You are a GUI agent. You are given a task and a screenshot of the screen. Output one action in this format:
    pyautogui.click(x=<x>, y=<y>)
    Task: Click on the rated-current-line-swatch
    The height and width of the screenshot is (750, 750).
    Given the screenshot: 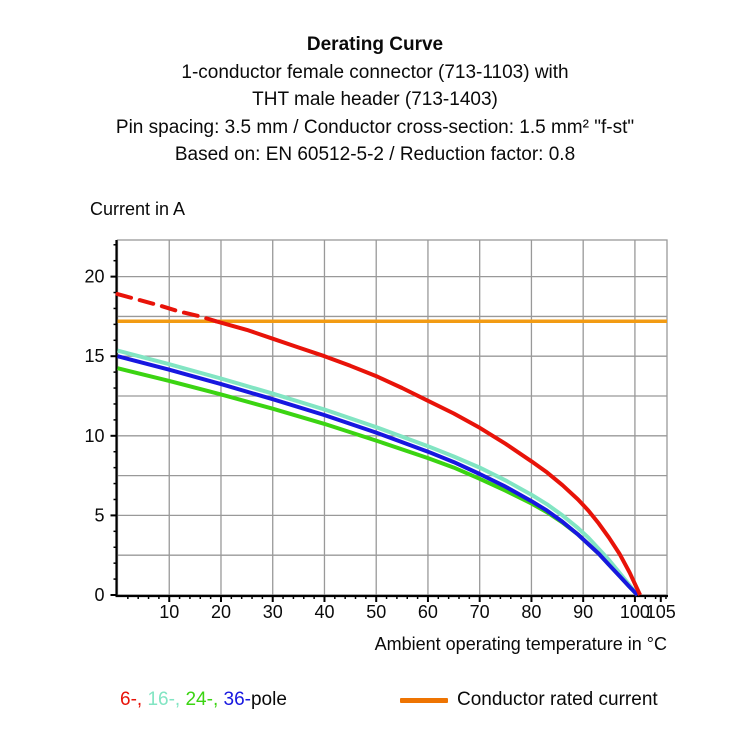 What is the action you would take?
    pyautogui.click(x=424, y=700)
    